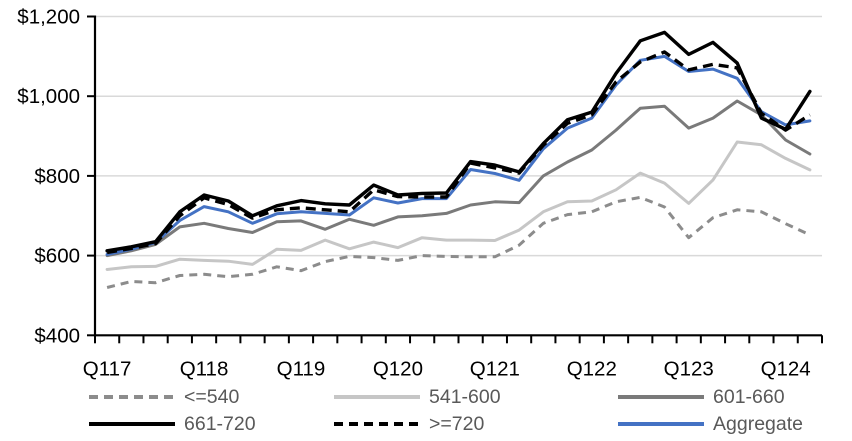  I want to click on x-tick-label: Q117, so click(107, 368).